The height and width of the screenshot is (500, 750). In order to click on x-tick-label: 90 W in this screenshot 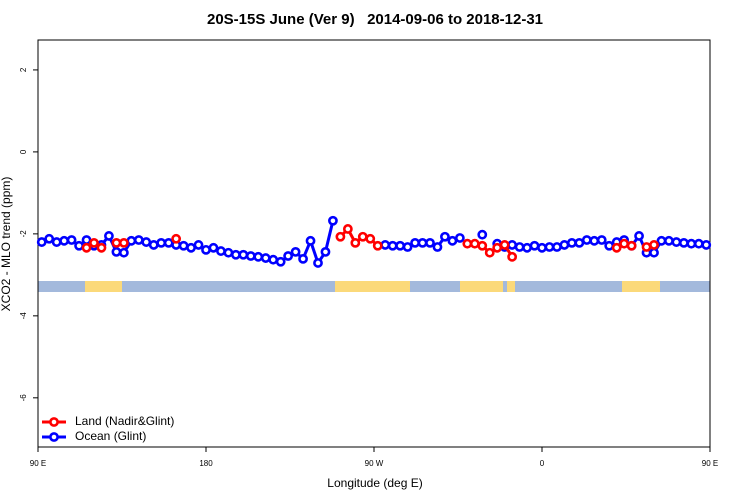, I will do `click(374, 463)`.